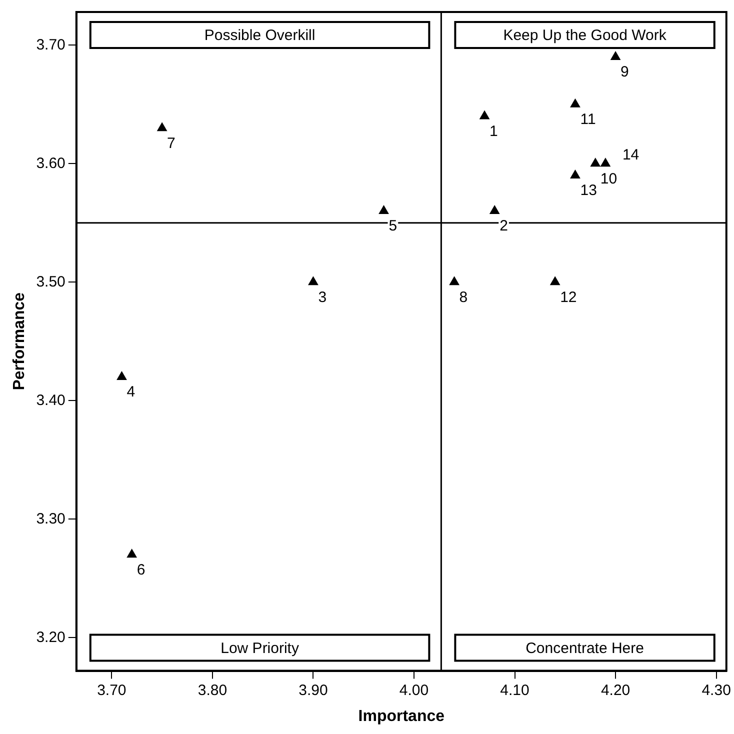  Describe the element at coordinates (260, 35) in the screenshot. I see `annotation: Possible Overkill` at that location.